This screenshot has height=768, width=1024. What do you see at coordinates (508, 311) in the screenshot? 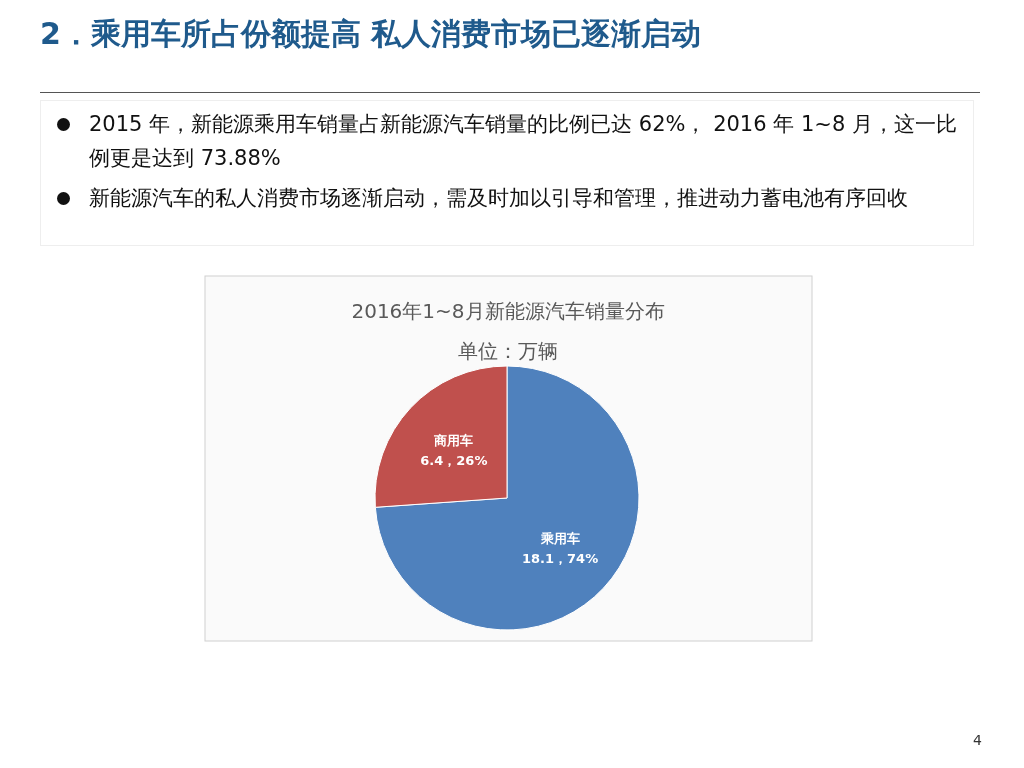
I see `chart-title: 2016年1~8月新能源汽车销量分布` at bounding box center [508, 311].